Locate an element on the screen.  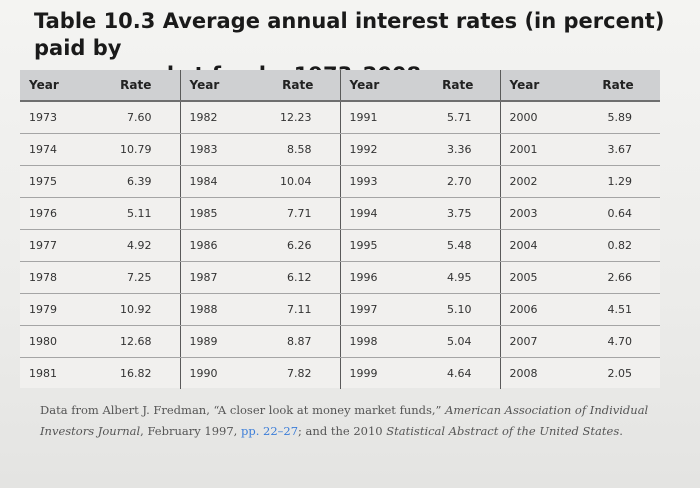
year-cell: 1998 is located at coordinates (377, 341).